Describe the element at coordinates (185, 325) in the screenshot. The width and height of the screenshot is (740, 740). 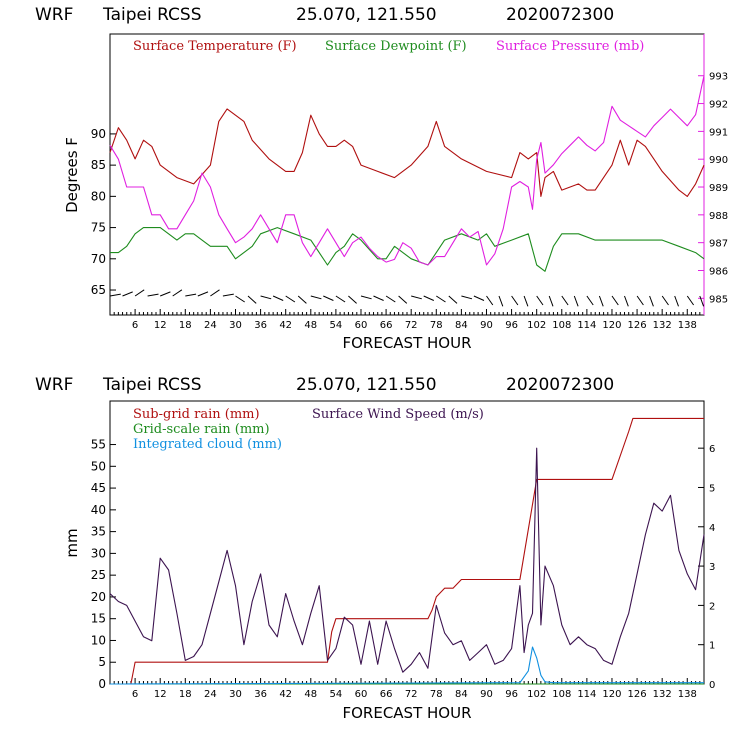
I see `top-xtick-label: 18` at that location.